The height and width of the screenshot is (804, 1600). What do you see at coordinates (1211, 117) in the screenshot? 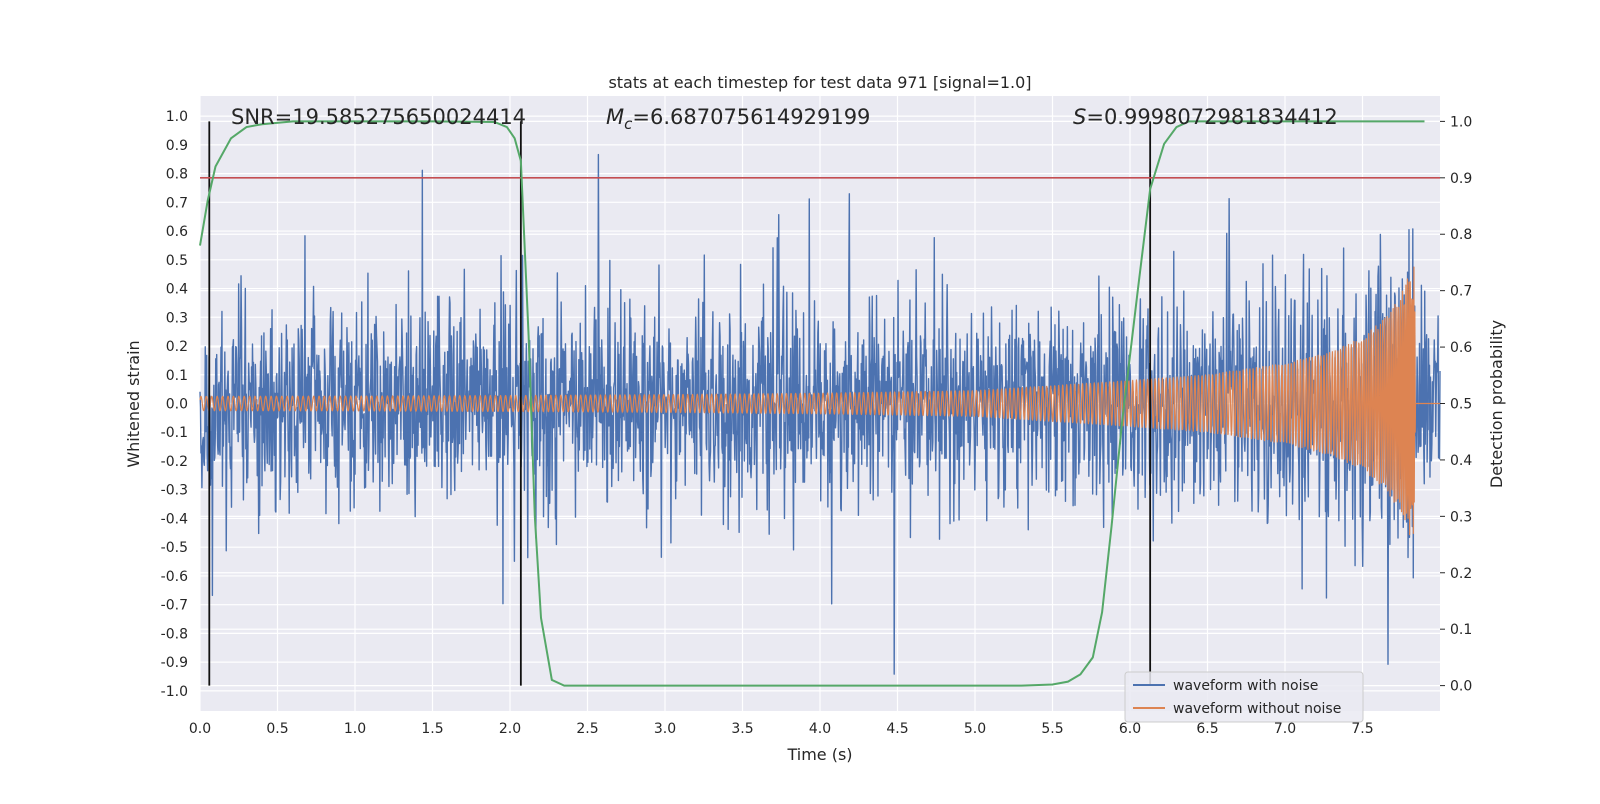
I see `score-value: =0.9998072981834412` at bounding box center [1211, 117].